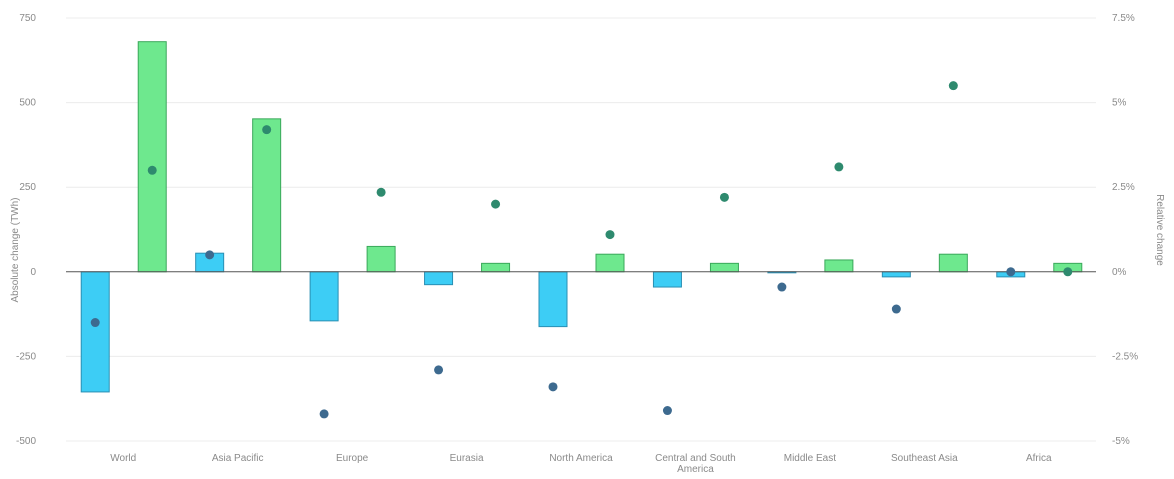 This screenshot has height=479, width=1174. I want to click on right-tick-label: 0%, so click(1119, 272).